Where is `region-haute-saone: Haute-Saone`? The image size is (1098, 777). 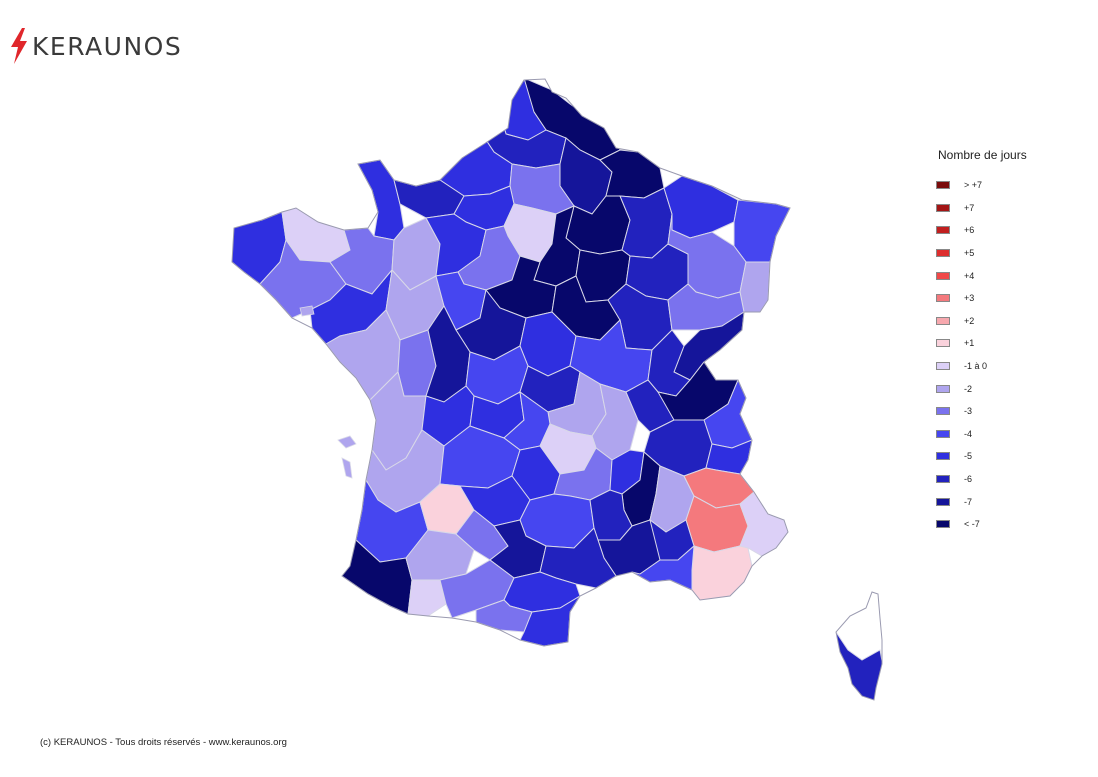 region-haute-saone: Haute-Saone is located at coordinates (706, 307).